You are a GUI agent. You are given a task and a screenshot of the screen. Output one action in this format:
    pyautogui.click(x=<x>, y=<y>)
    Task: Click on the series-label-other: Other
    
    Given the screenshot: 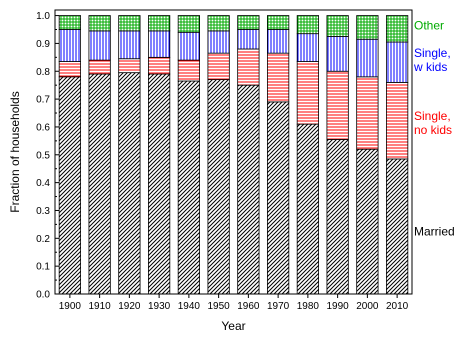 What is the action you would take?
    pyautogui.click(x=429, y=25)
    